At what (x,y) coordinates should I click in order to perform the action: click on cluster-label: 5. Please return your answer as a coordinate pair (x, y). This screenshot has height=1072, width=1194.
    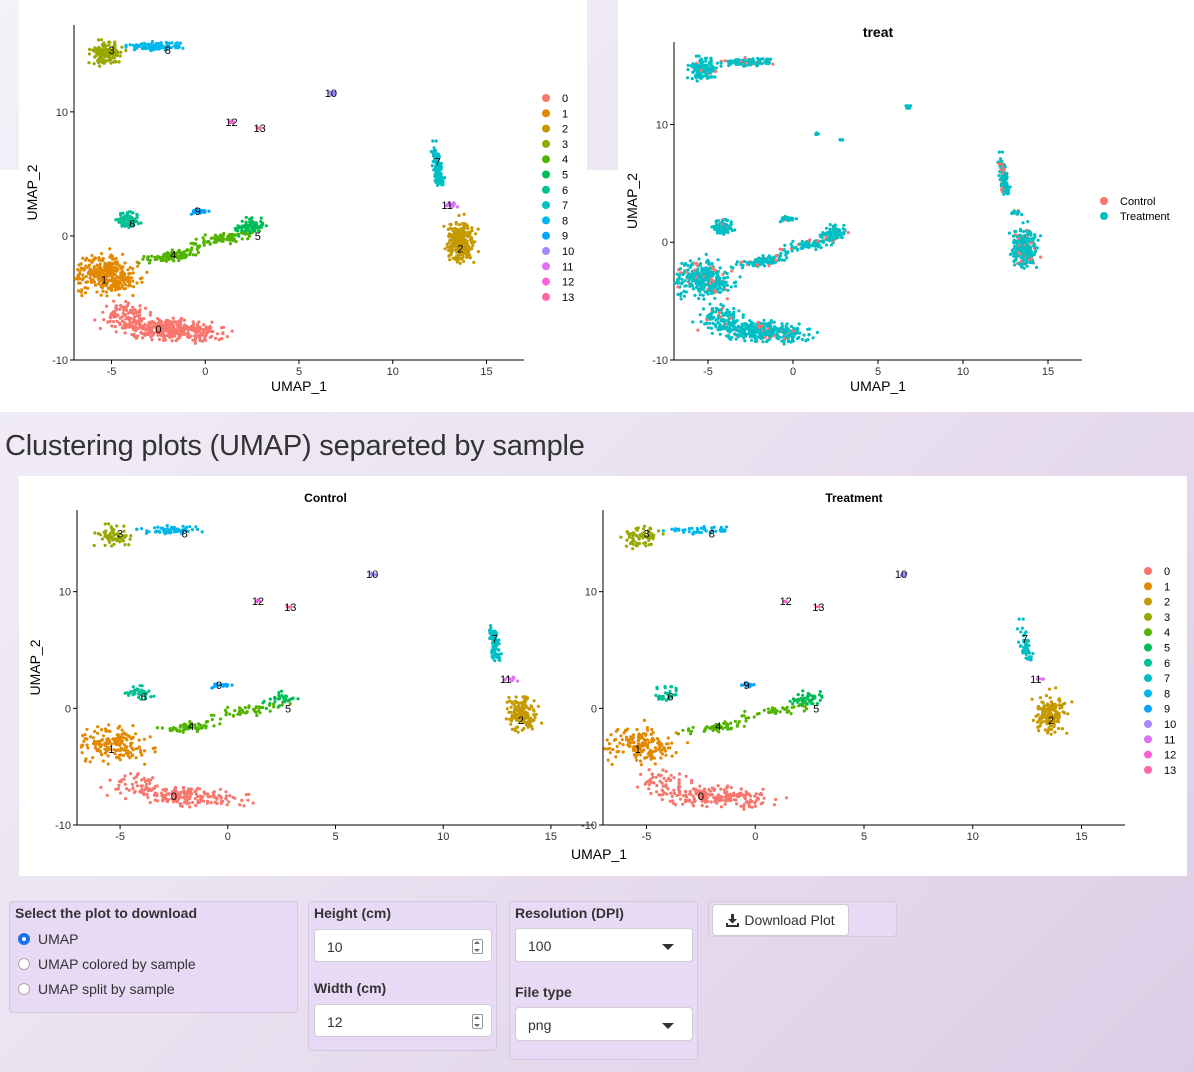
    Looking at the image, I should click on (288, 709).